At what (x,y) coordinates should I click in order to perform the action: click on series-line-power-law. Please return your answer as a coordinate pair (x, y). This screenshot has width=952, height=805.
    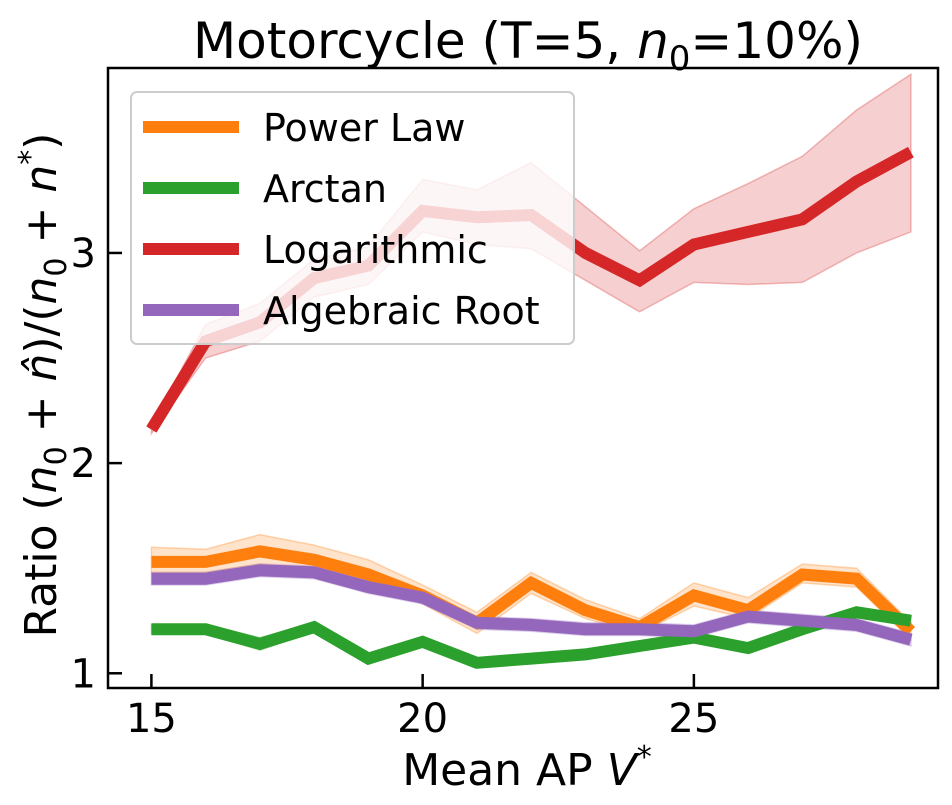
    Looking at the image, I should click on (533, 590).